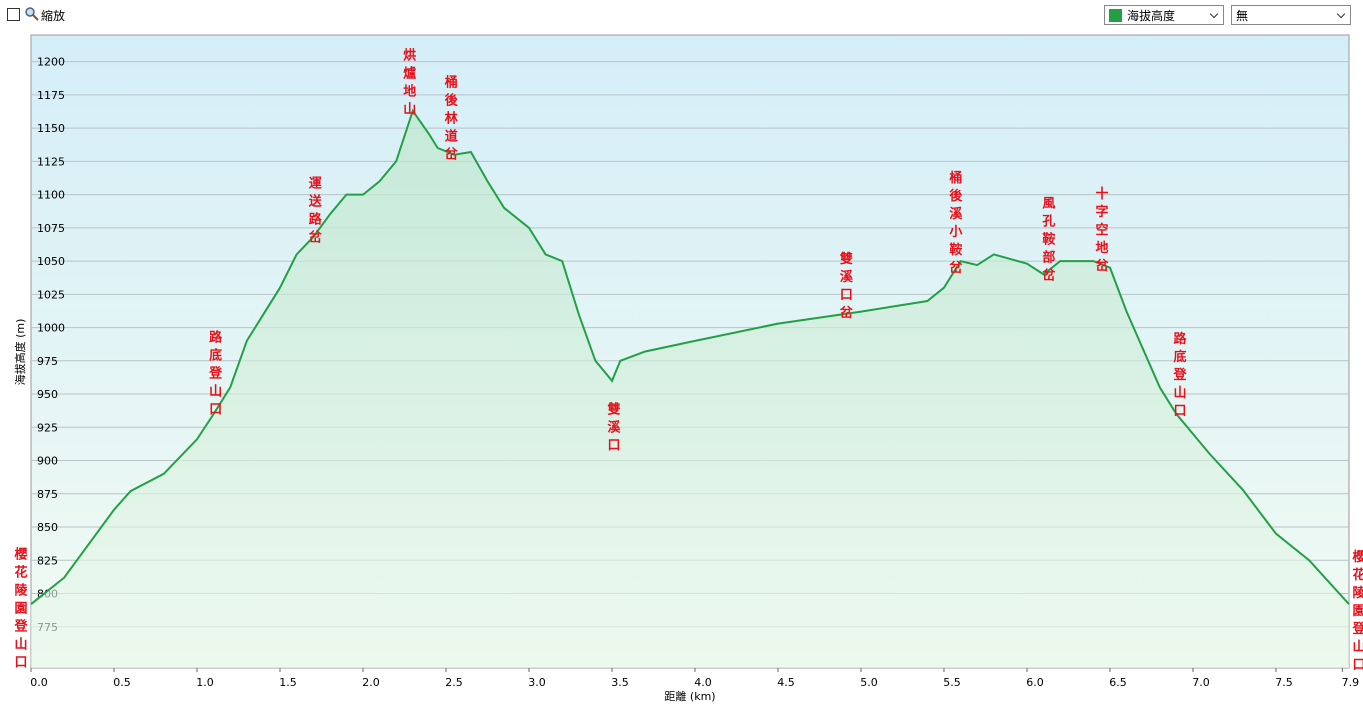  Describe the element at coordinates (703, 682) in the screenshot. I see `x-tick-label: 4.0` at that location.